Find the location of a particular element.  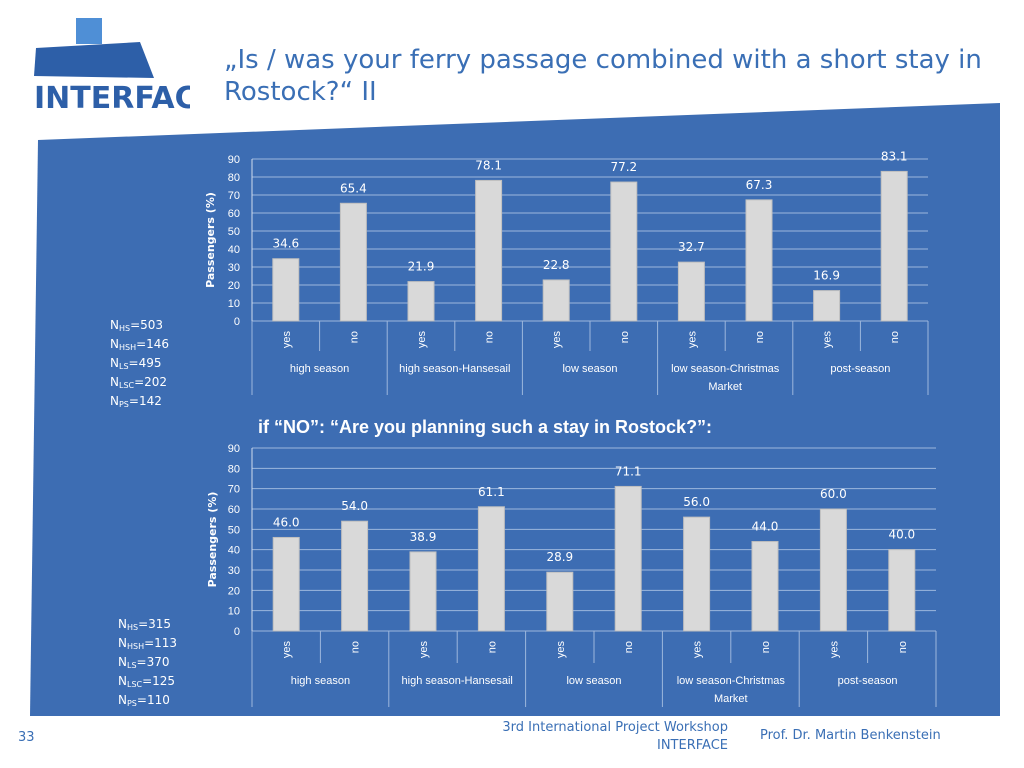

sample-size-item: NHSH=146 is located at coordinates (140, 344).